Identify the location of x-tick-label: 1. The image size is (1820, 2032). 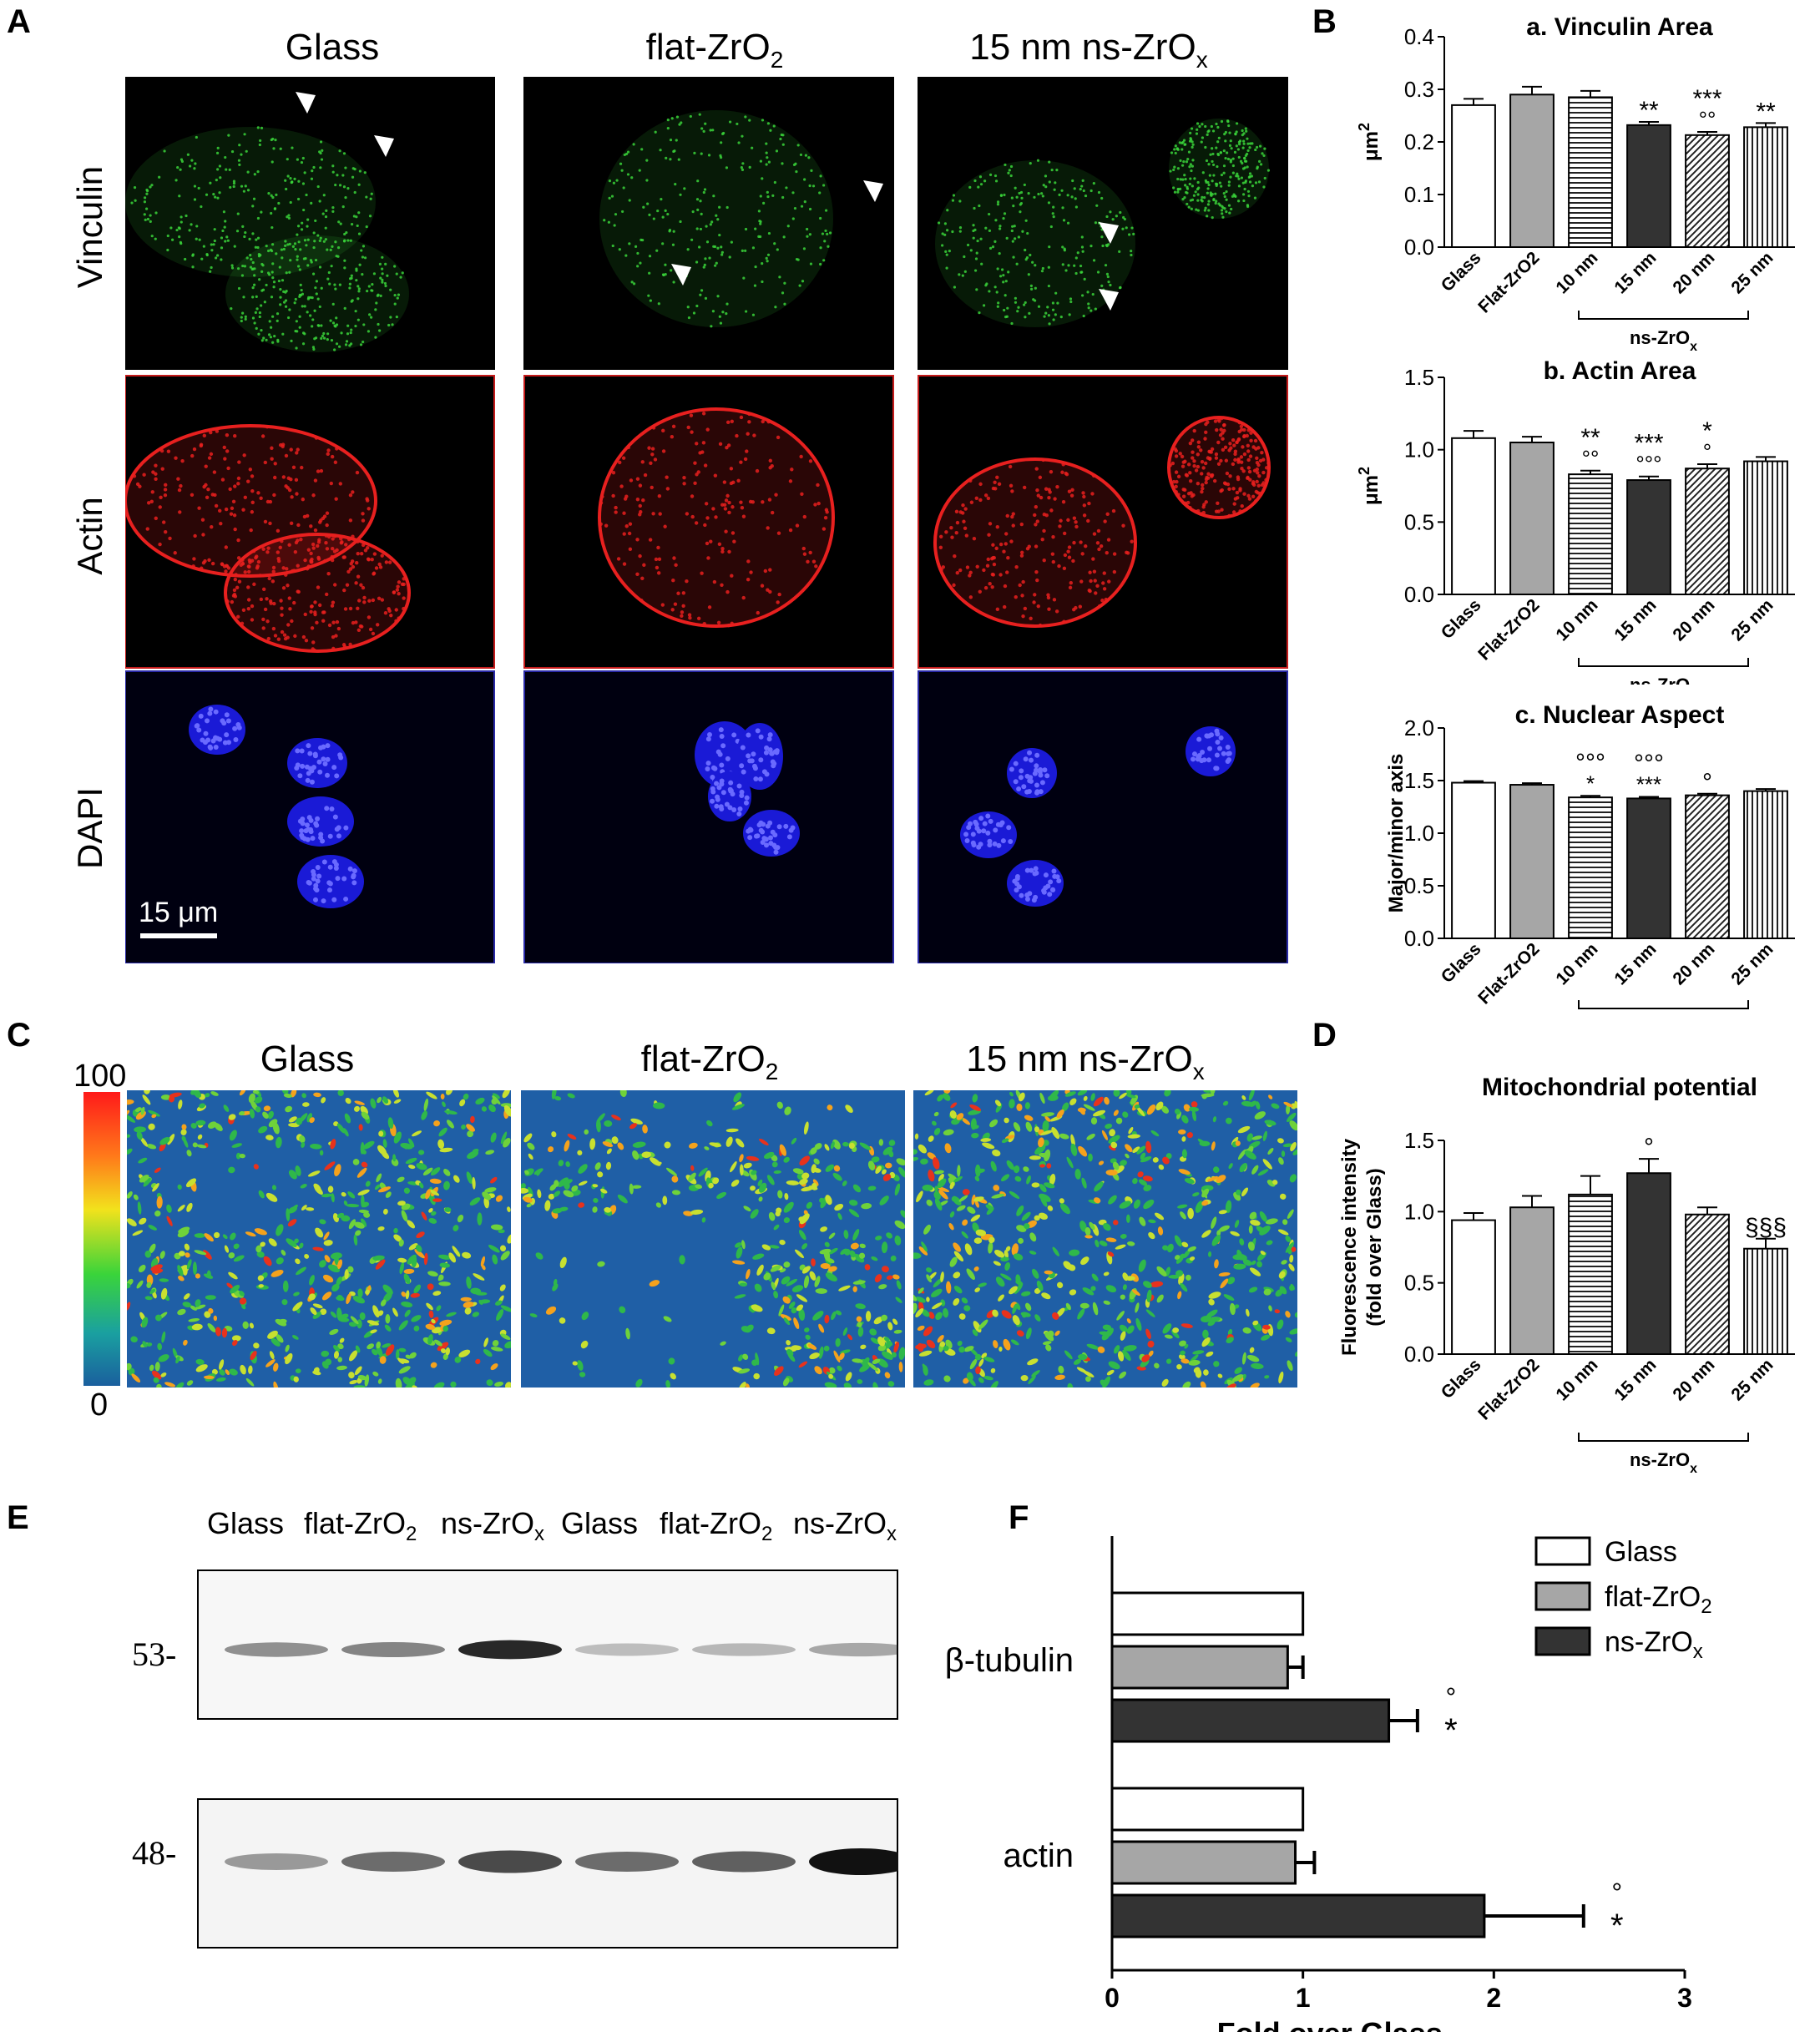
(1303, 1998).